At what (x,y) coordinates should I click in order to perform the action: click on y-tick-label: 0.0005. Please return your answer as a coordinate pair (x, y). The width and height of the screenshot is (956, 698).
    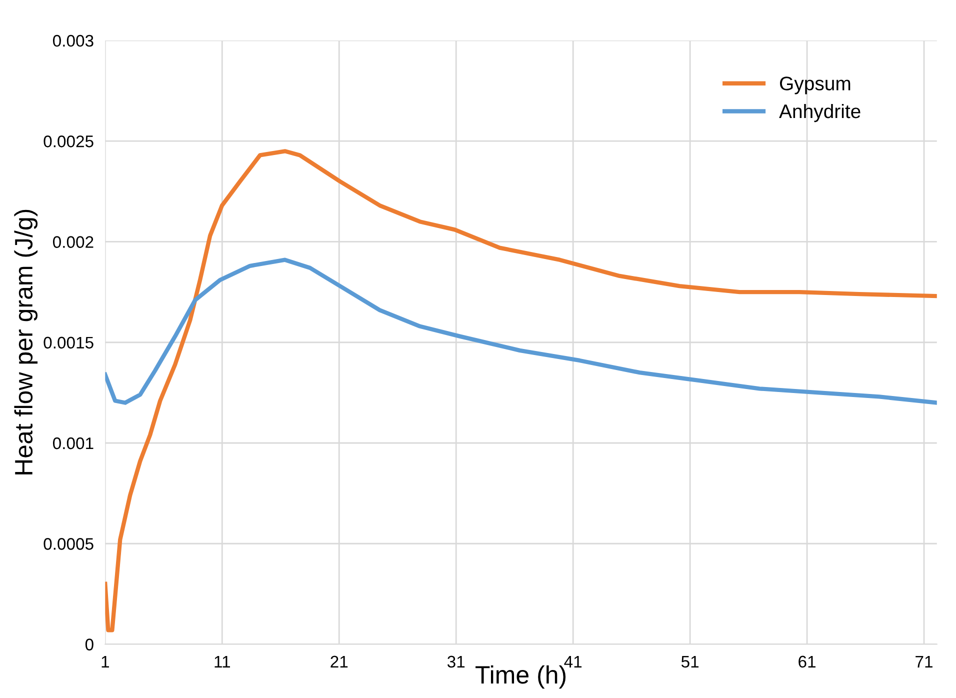
    Looking at the image, I should click on (69, 544).